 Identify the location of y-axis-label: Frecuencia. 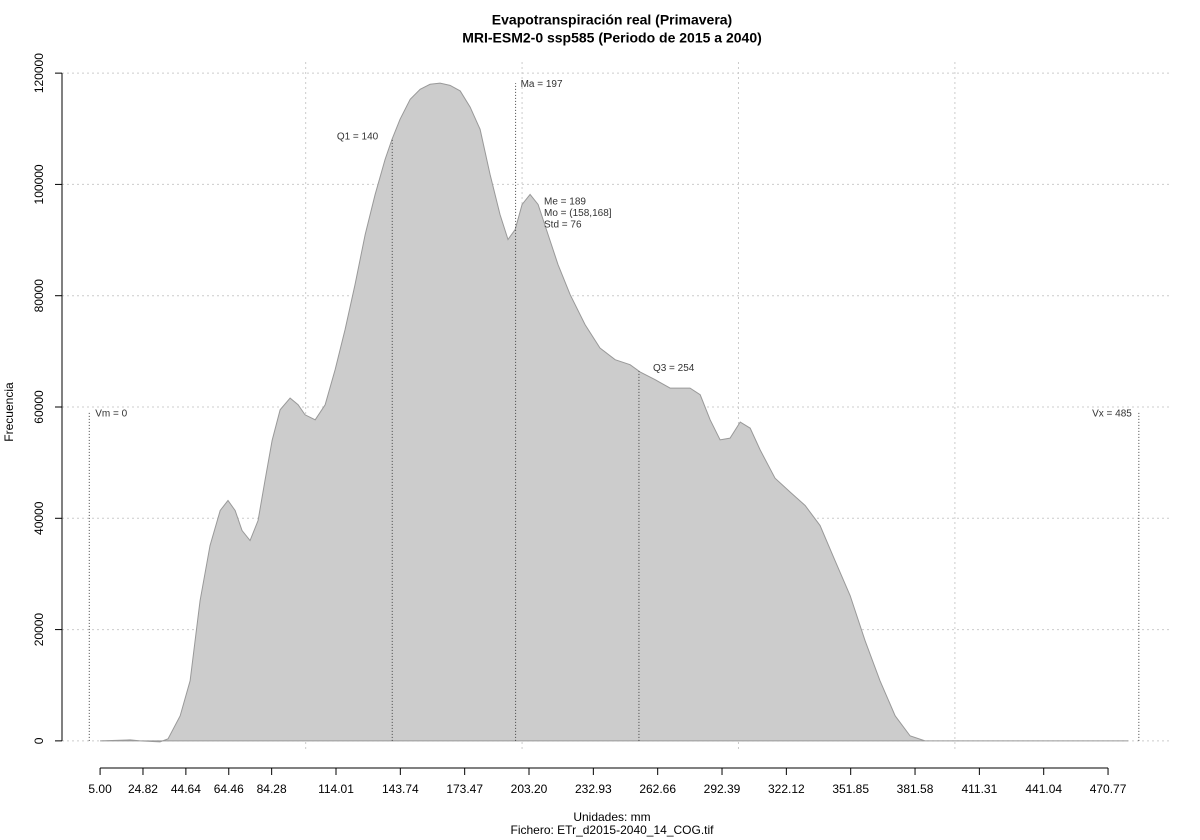
(9, 412).